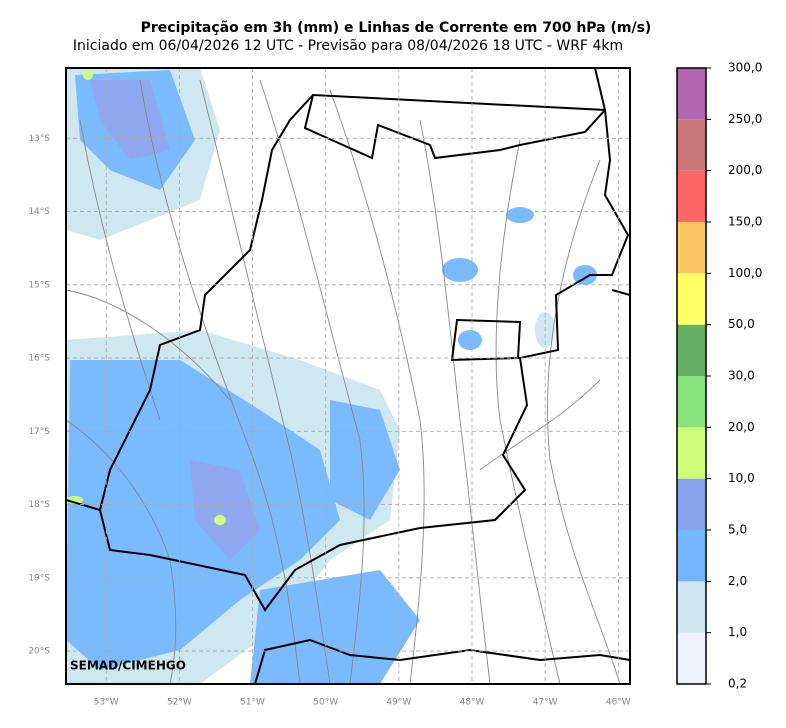 The width and height of the screenshot is (786, 728). Describe the element at coordinates (745, 119) in the screenshot. I see `colorbar-label: 250,0` at that location.